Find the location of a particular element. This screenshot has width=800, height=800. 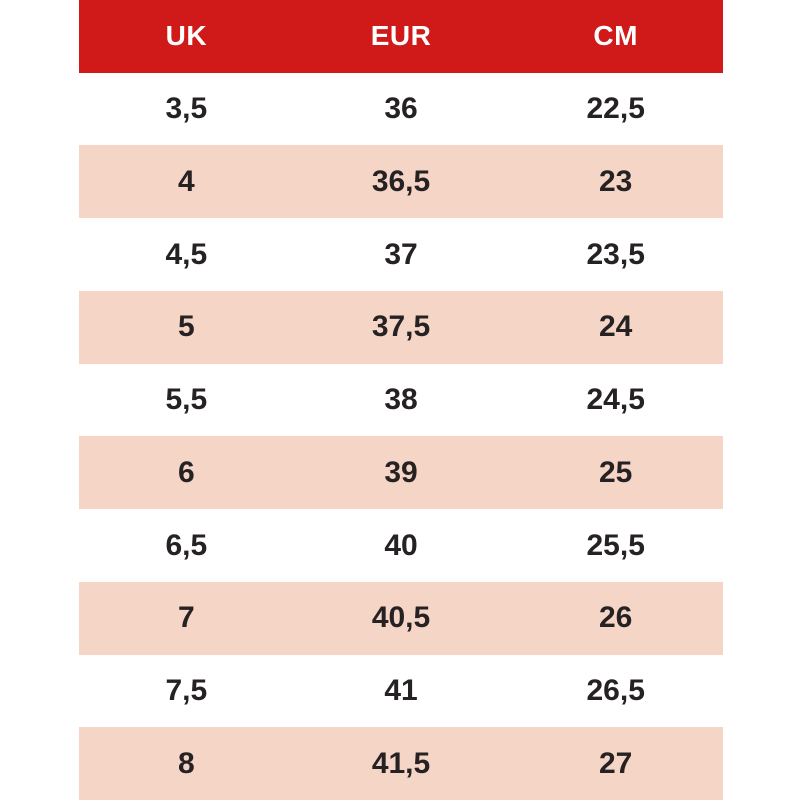

column-header-eur: EUR is located at coordinates (401, 36).